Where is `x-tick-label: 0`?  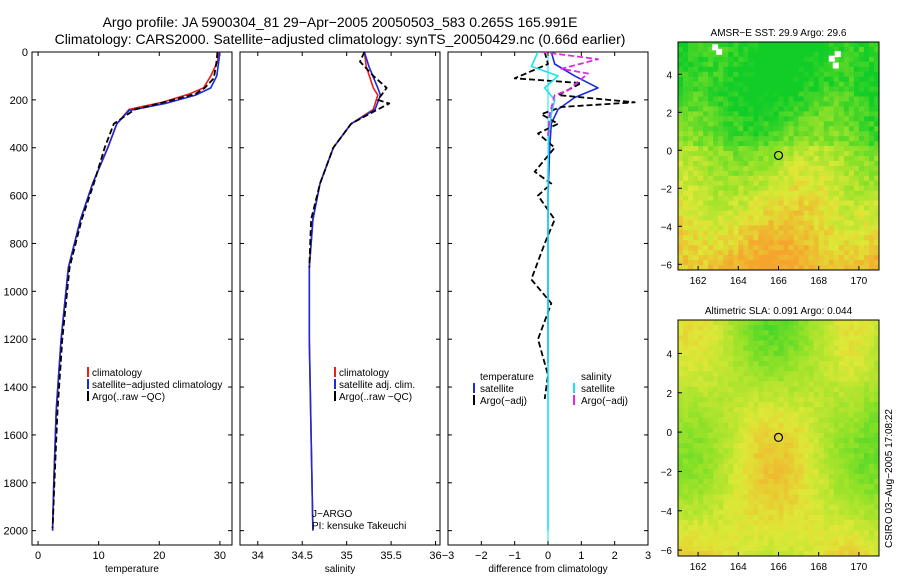
x-tick-label: 0 is located at coordinates (38, 556).